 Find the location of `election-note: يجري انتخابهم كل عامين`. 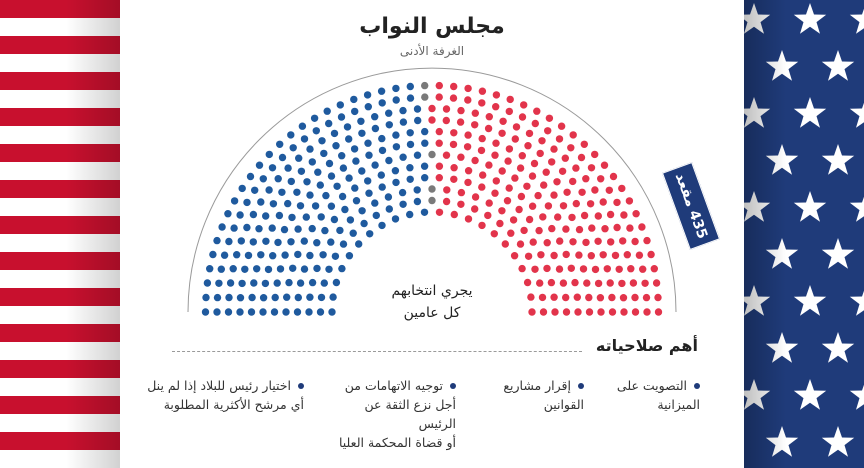

election-note: يجري انتخابهم كل عامين is located at coordinates (432, 302).